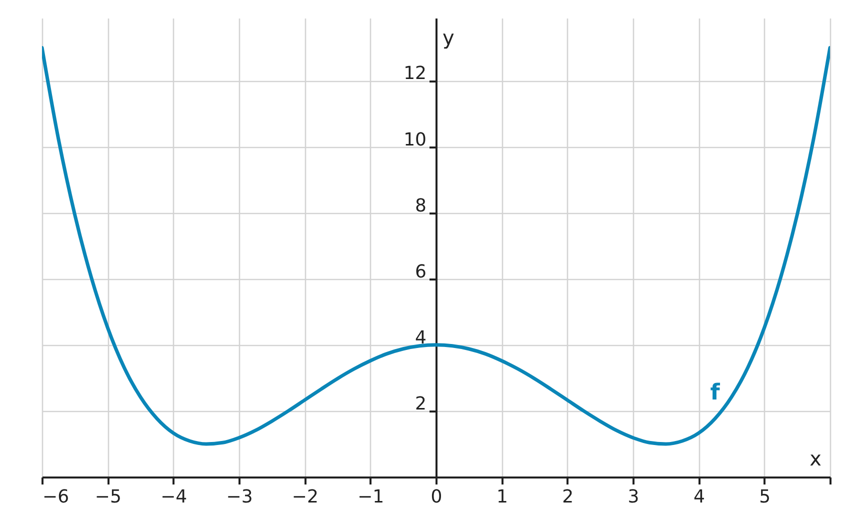 This screenshot has height=526, width=848. I want to click on x-tick-label: −3, so click(239, 497).